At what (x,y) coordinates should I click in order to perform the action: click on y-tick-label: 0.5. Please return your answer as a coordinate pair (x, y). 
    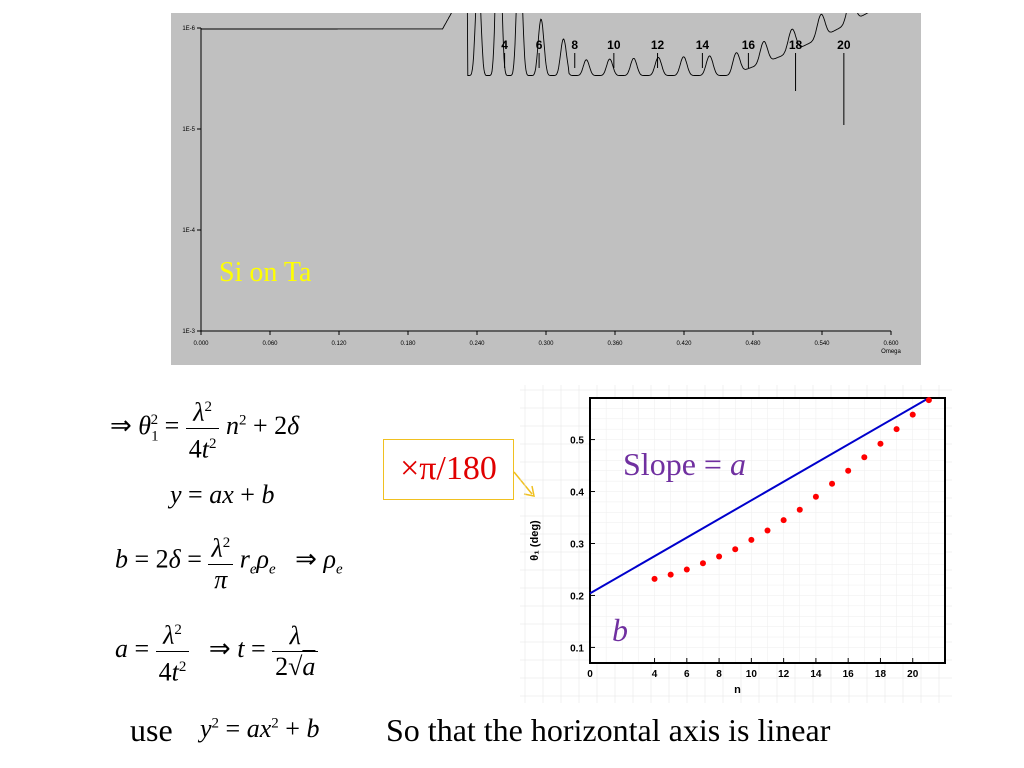
    Looking at the image, I should click on (577, 441).